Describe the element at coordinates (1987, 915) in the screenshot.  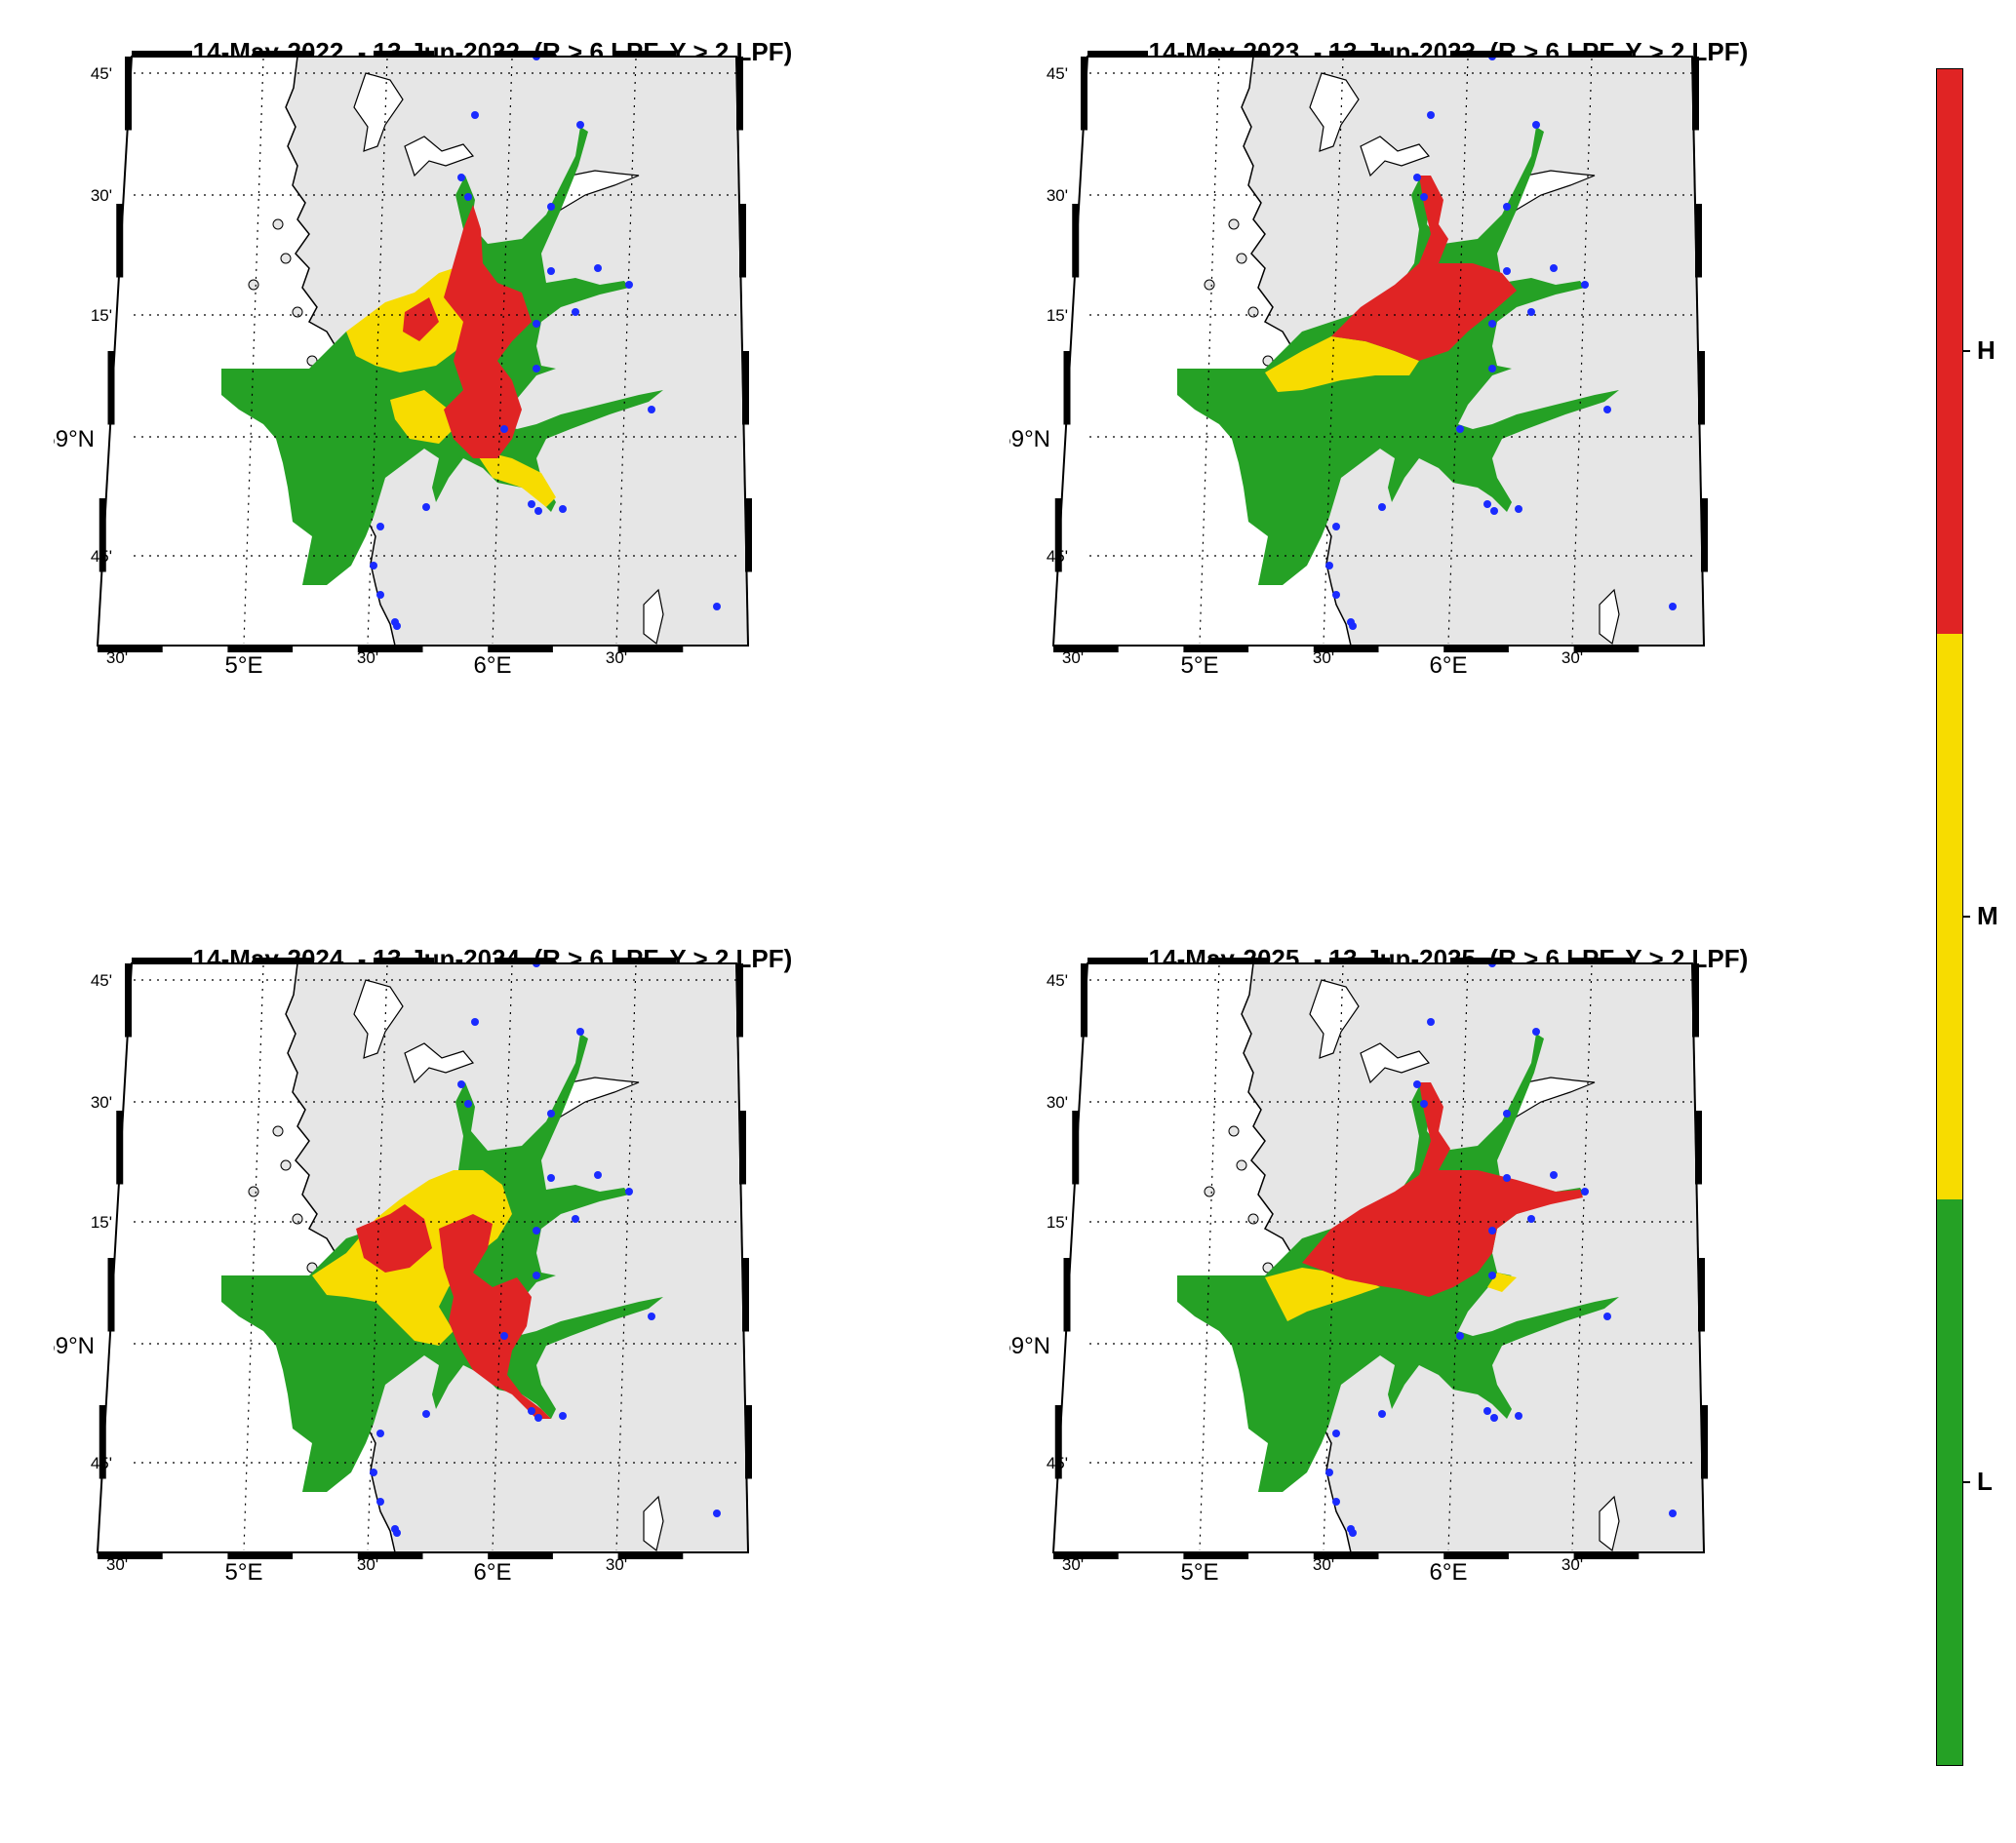
I see `colorbar-label-medium: M` at that location.